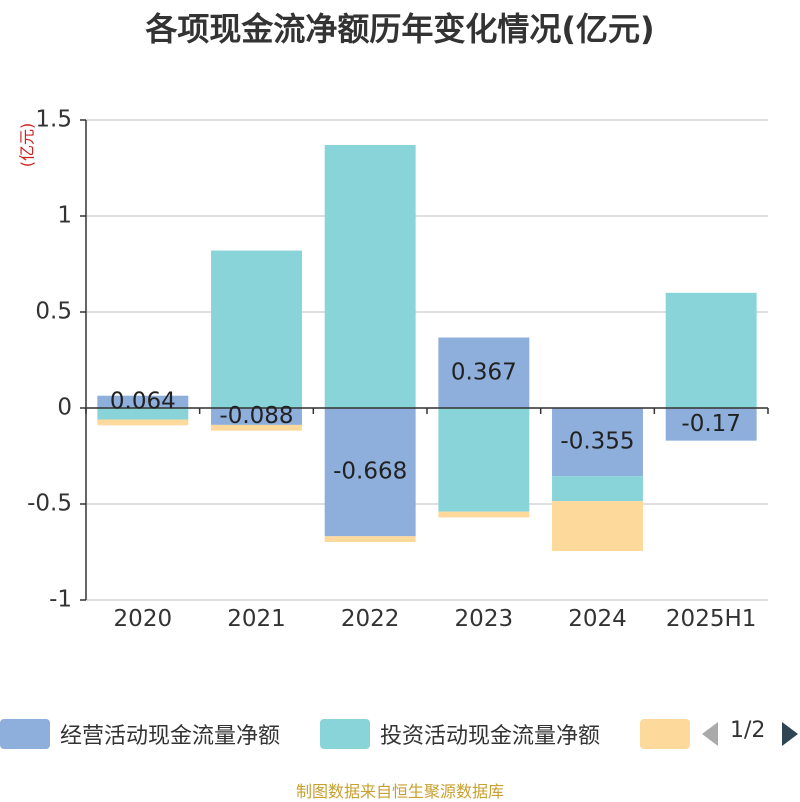  I want to click on legend-pager: 1/2, so click(750, 734).